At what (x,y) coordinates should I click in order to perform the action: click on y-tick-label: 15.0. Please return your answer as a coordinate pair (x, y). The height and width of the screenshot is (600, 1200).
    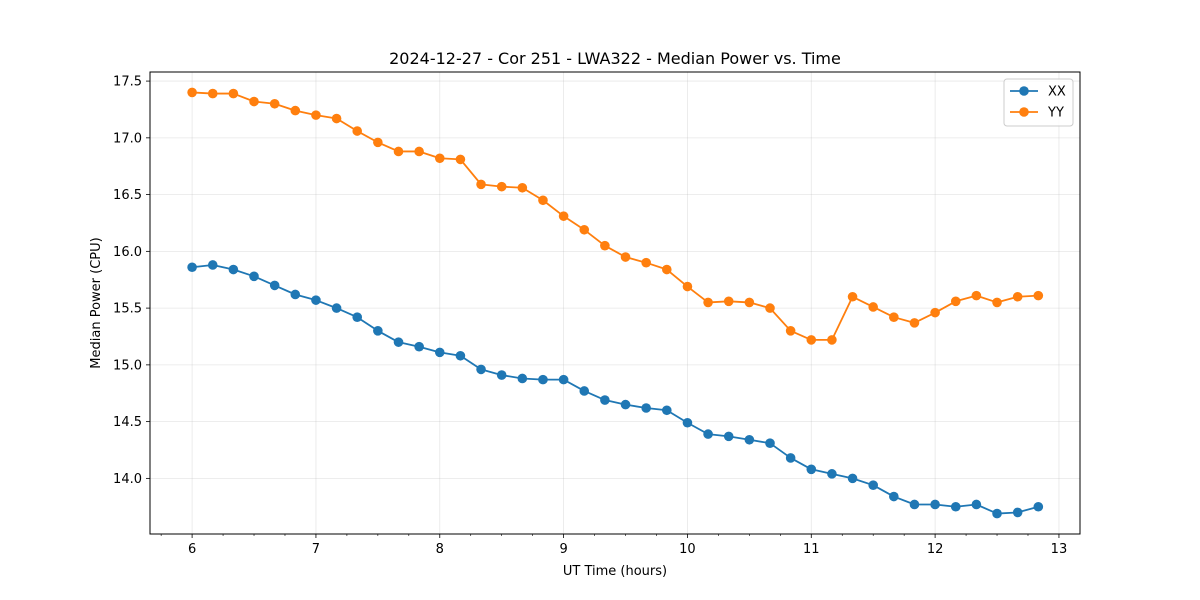
    Looking at the image, I should click on (127, 365).